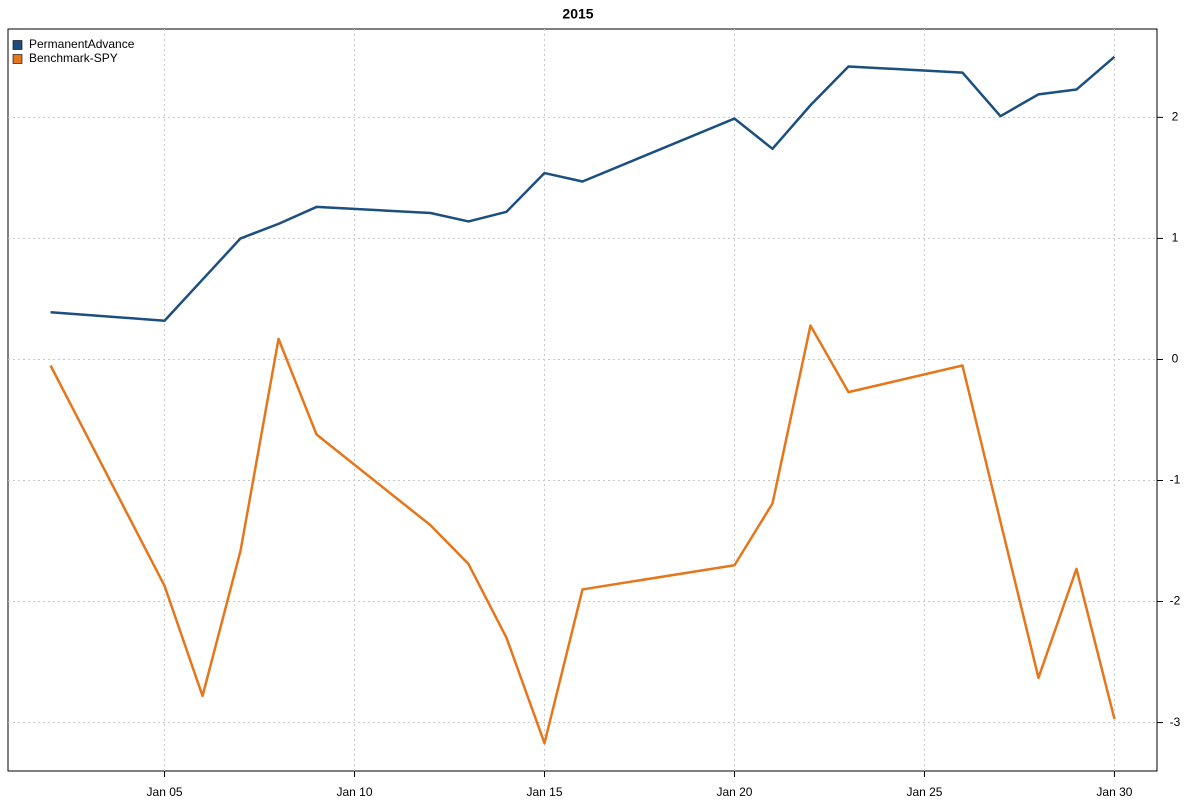 The width and height of the screenshot is (1200, 800). I want to click on chart-title: 2015, so click(577, 14).